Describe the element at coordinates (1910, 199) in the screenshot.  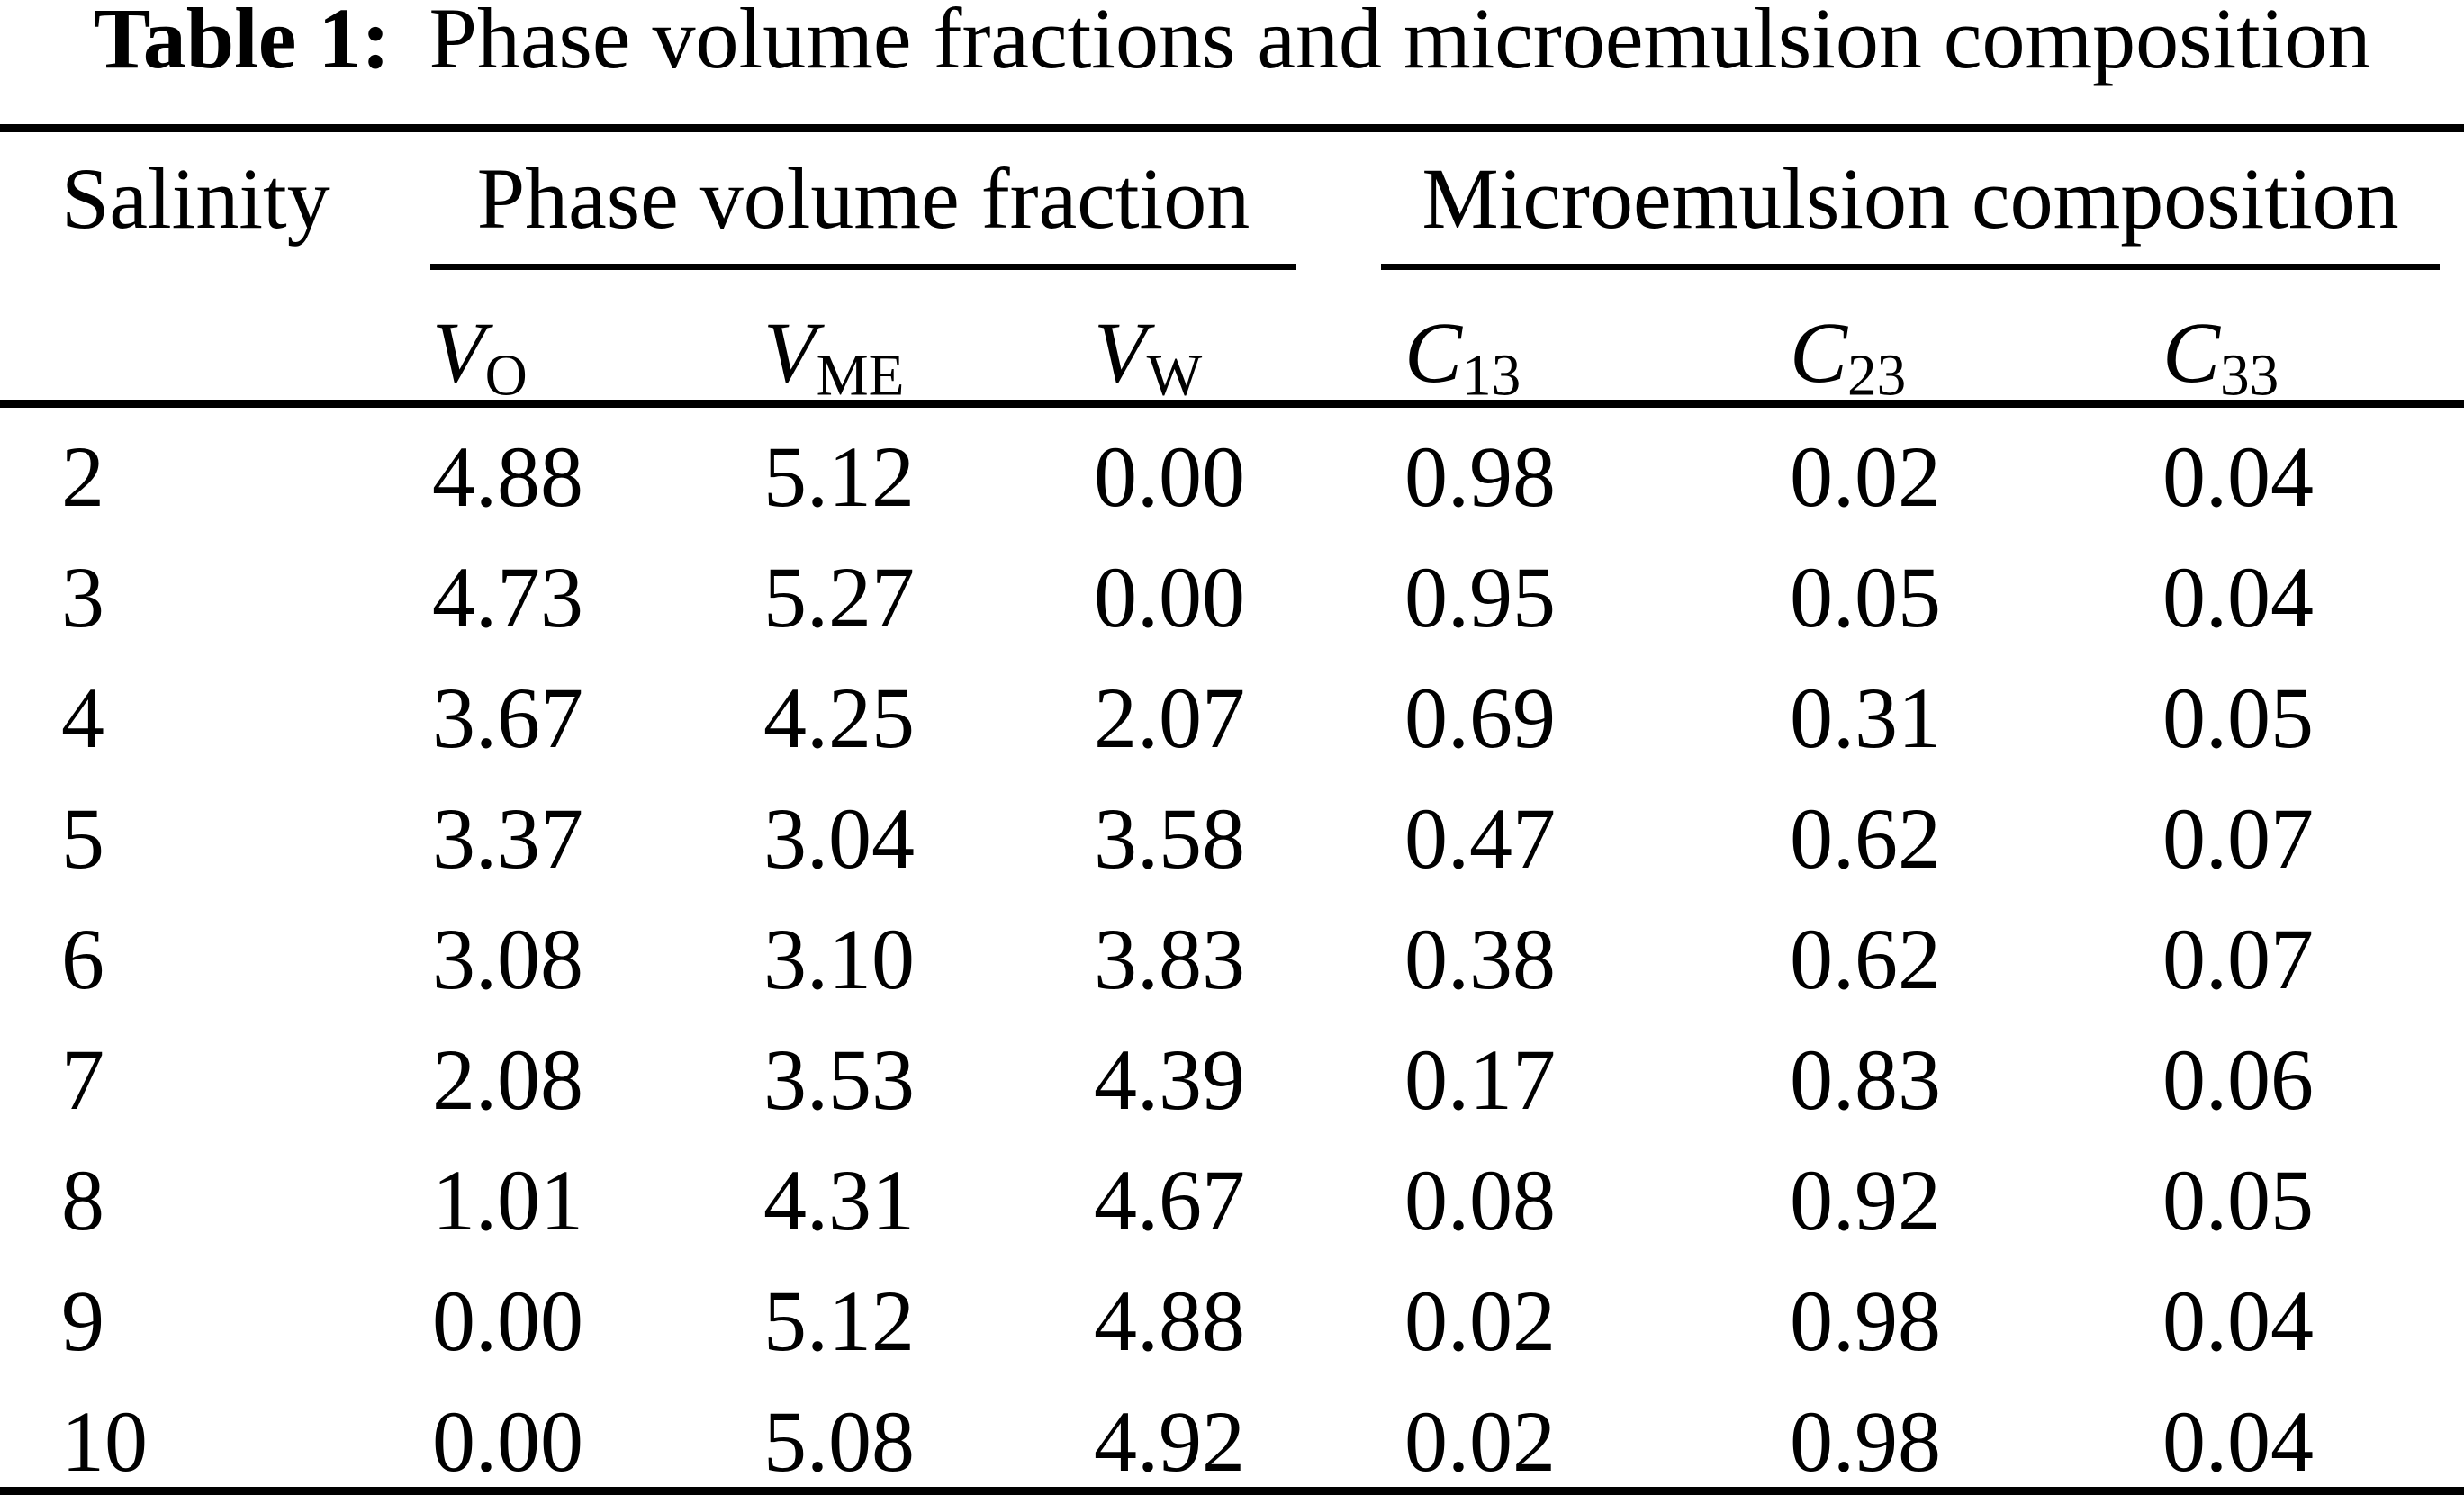
I see `microemulsion-composition-group-header: Microemulsion composition` at that location.